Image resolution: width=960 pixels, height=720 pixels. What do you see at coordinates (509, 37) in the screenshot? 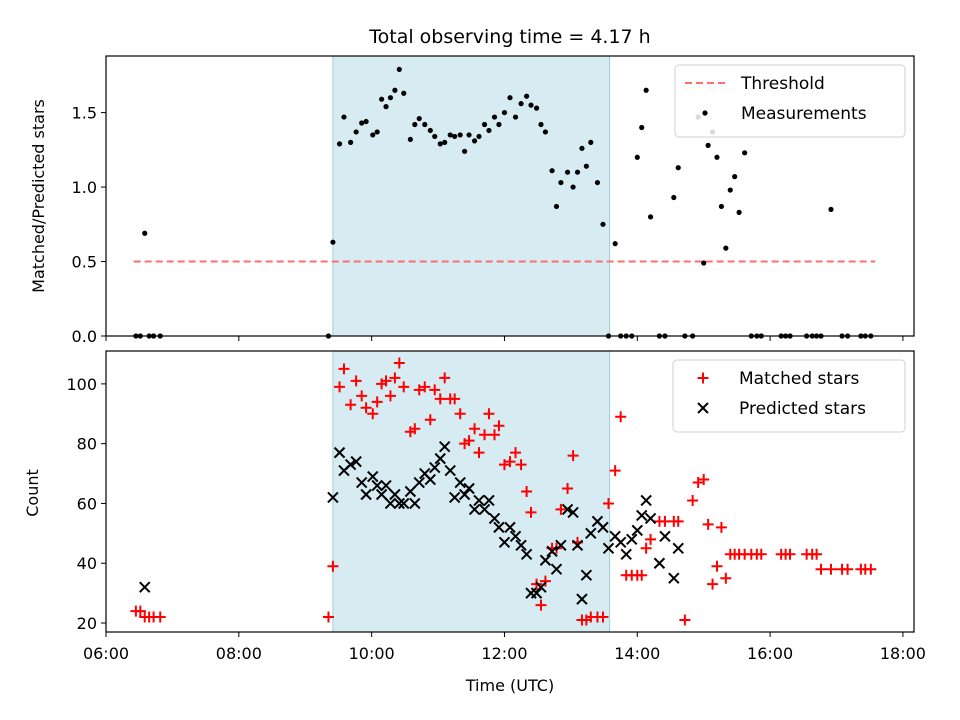
I see `chart-title: Total observing time = 4.17 h` at bounding box center [509, 37].